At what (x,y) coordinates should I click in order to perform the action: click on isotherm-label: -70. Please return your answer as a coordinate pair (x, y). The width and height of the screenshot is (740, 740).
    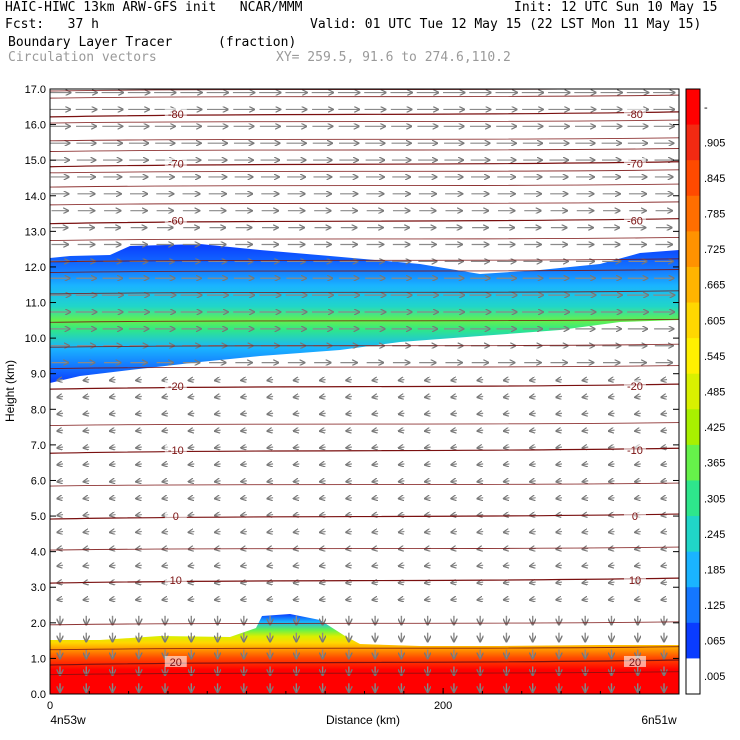
    Looking at the image, I should click on (176, 165).